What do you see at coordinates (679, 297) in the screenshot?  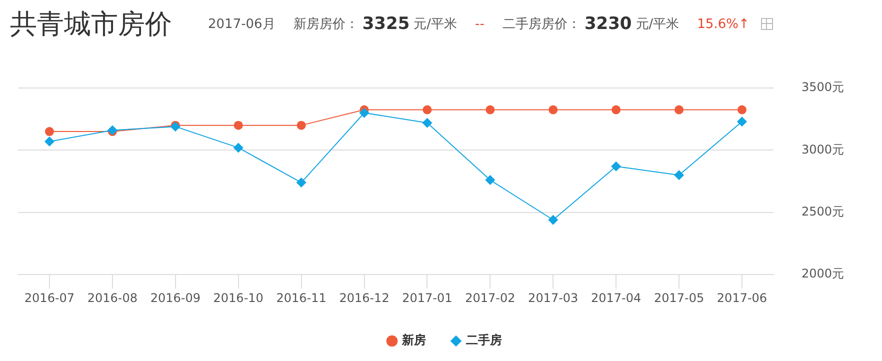 I see `x-tick-label: 2017-05` at bounding box center [679, 297].